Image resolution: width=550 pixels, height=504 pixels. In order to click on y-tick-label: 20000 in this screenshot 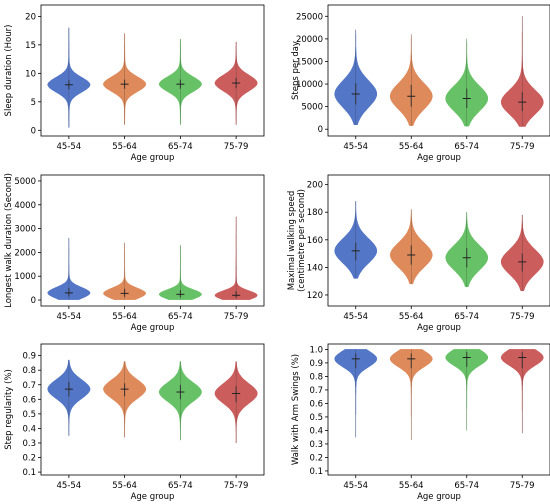, I will do `click(309, 40)`.